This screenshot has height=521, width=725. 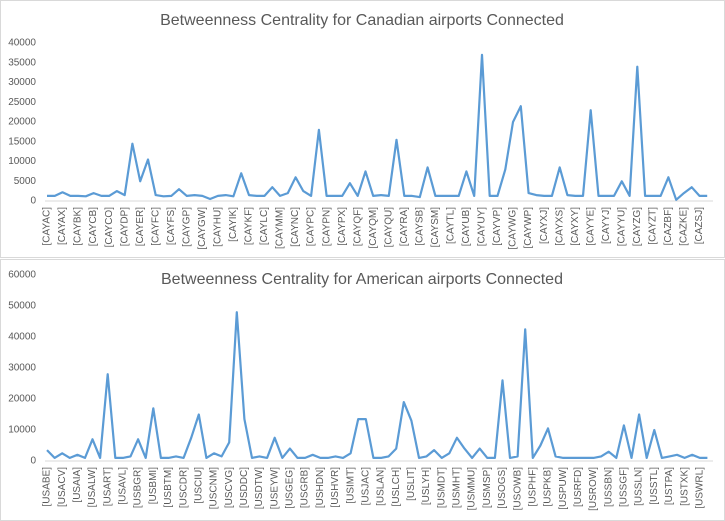 What do you see at coordinates (365, 486) in the screenshot?
I see `x-tick-label: [USJAC]` at bounding box center [365, 486].